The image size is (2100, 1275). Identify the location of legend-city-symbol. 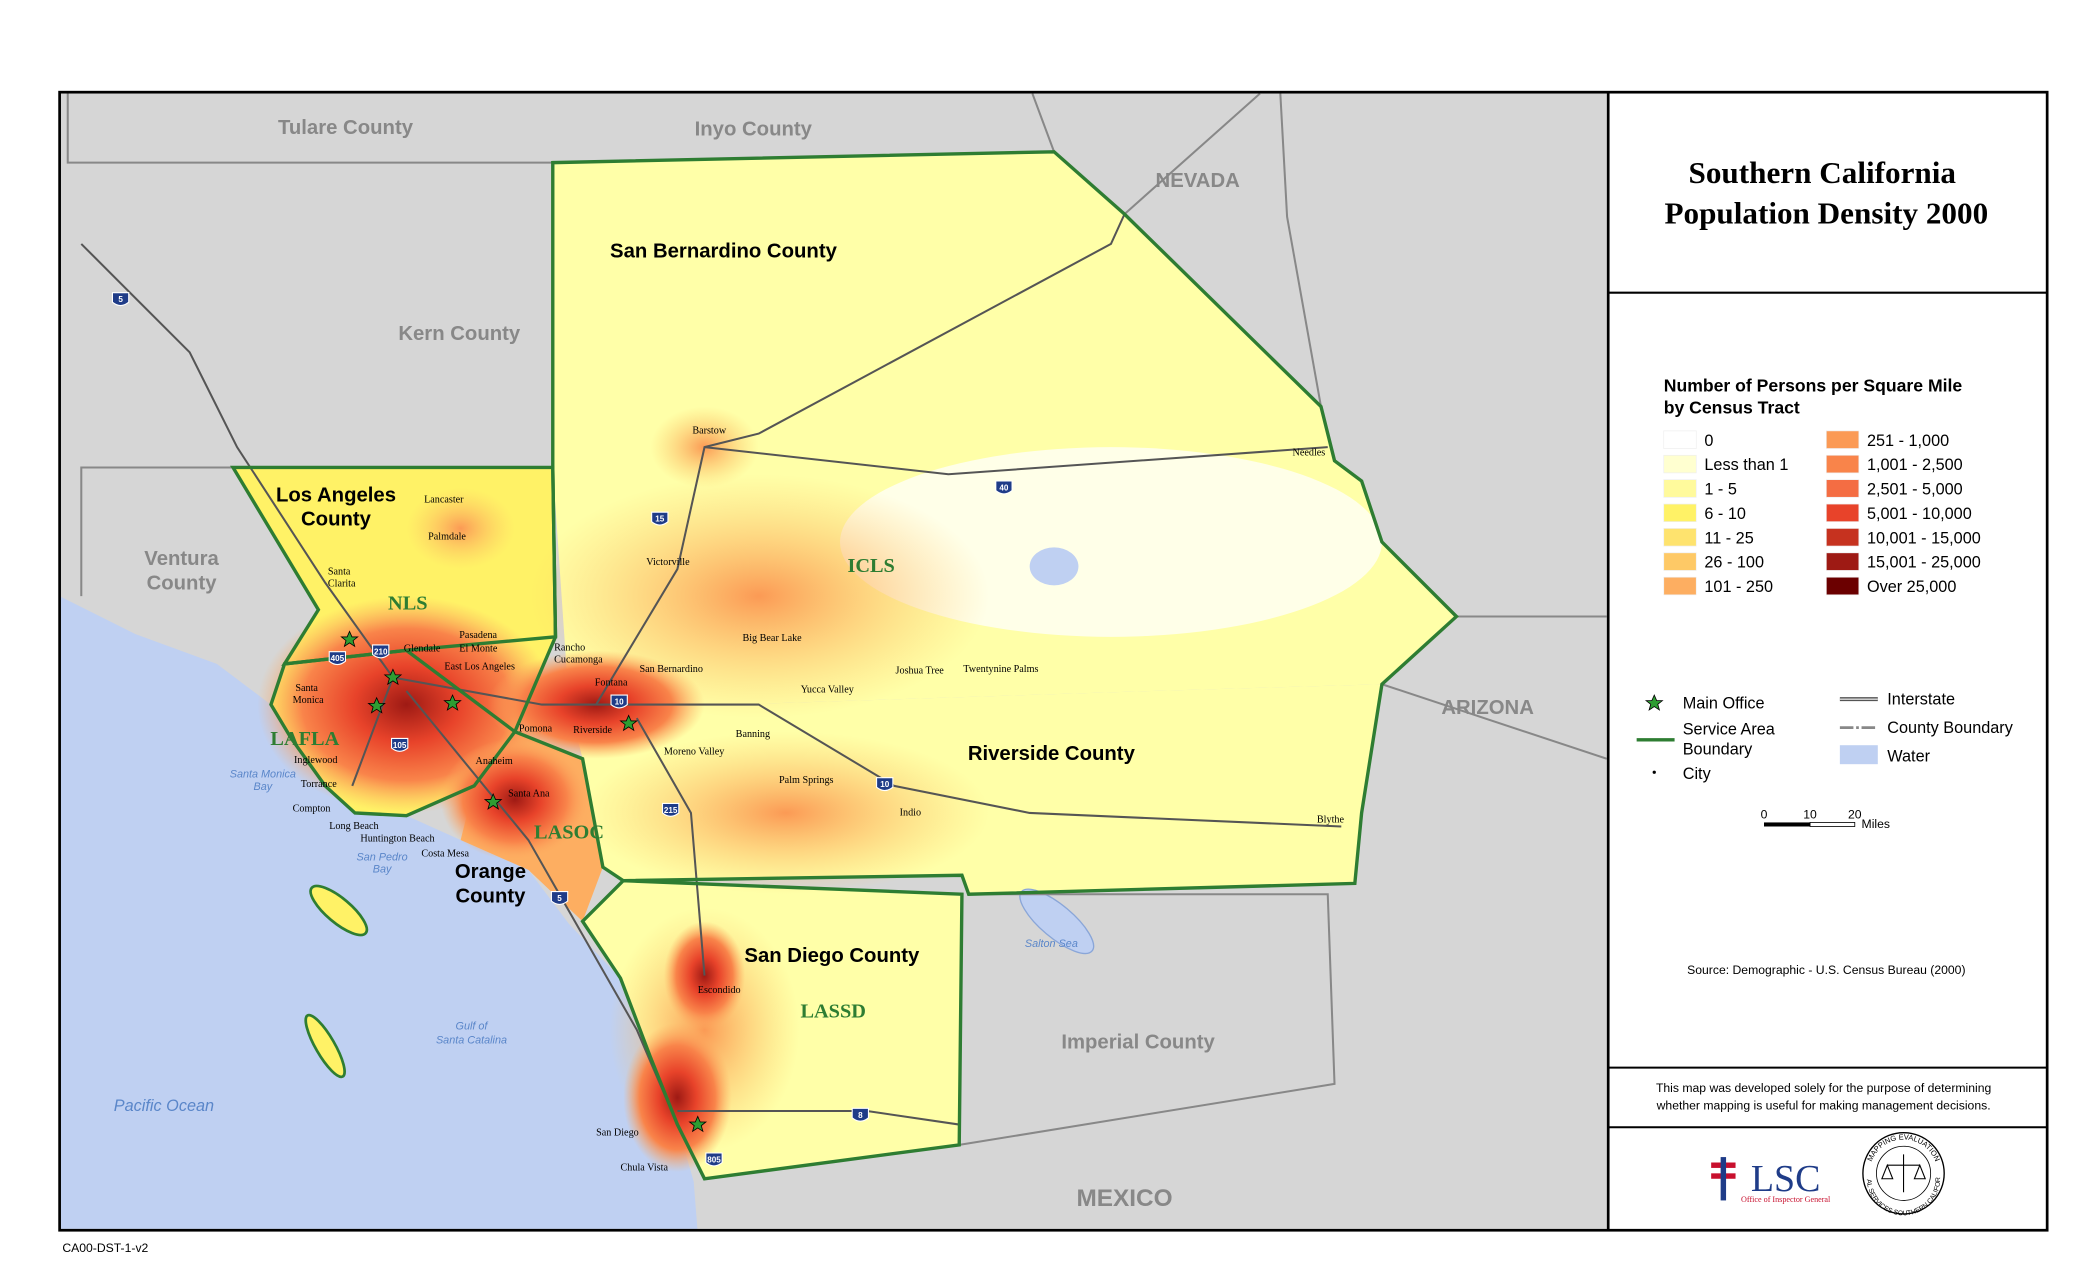
(1654, 772).